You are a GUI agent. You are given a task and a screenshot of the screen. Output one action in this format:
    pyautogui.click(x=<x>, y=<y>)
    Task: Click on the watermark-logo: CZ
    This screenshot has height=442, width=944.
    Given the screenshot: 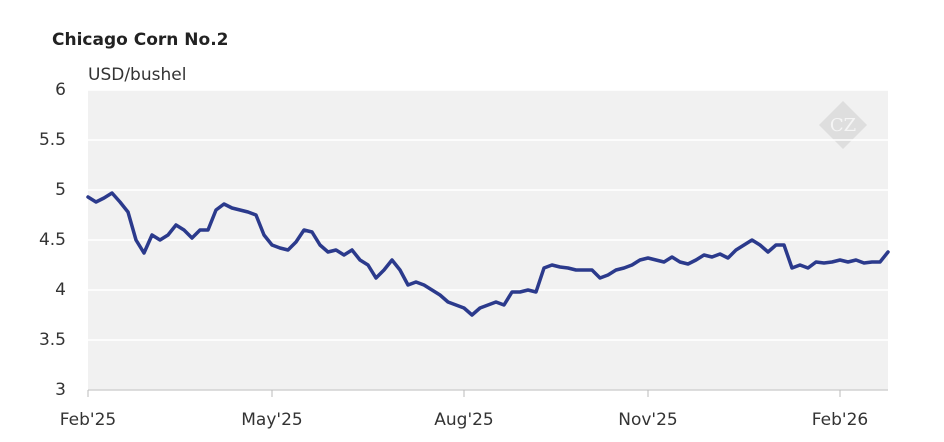 What is the action you would take?
    pyautogui.click(x=843, y=125)
    